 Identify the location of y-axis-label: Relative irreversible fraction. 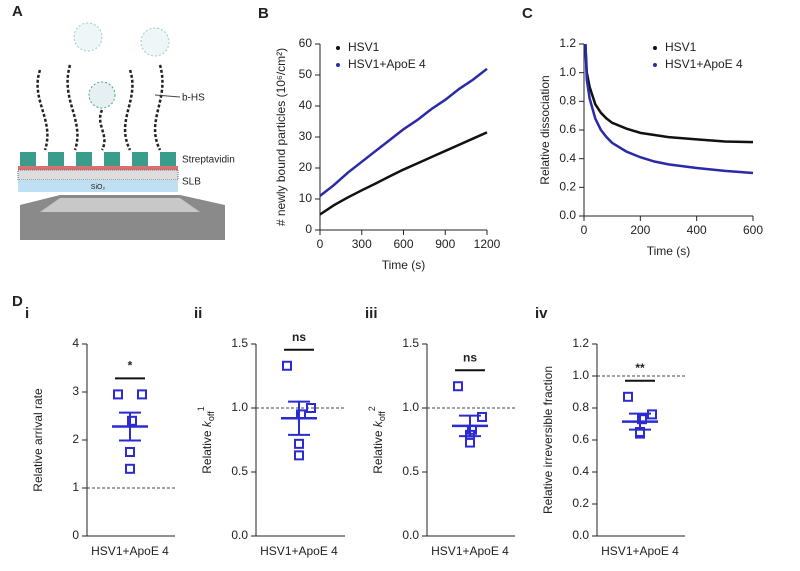
(548, 440).